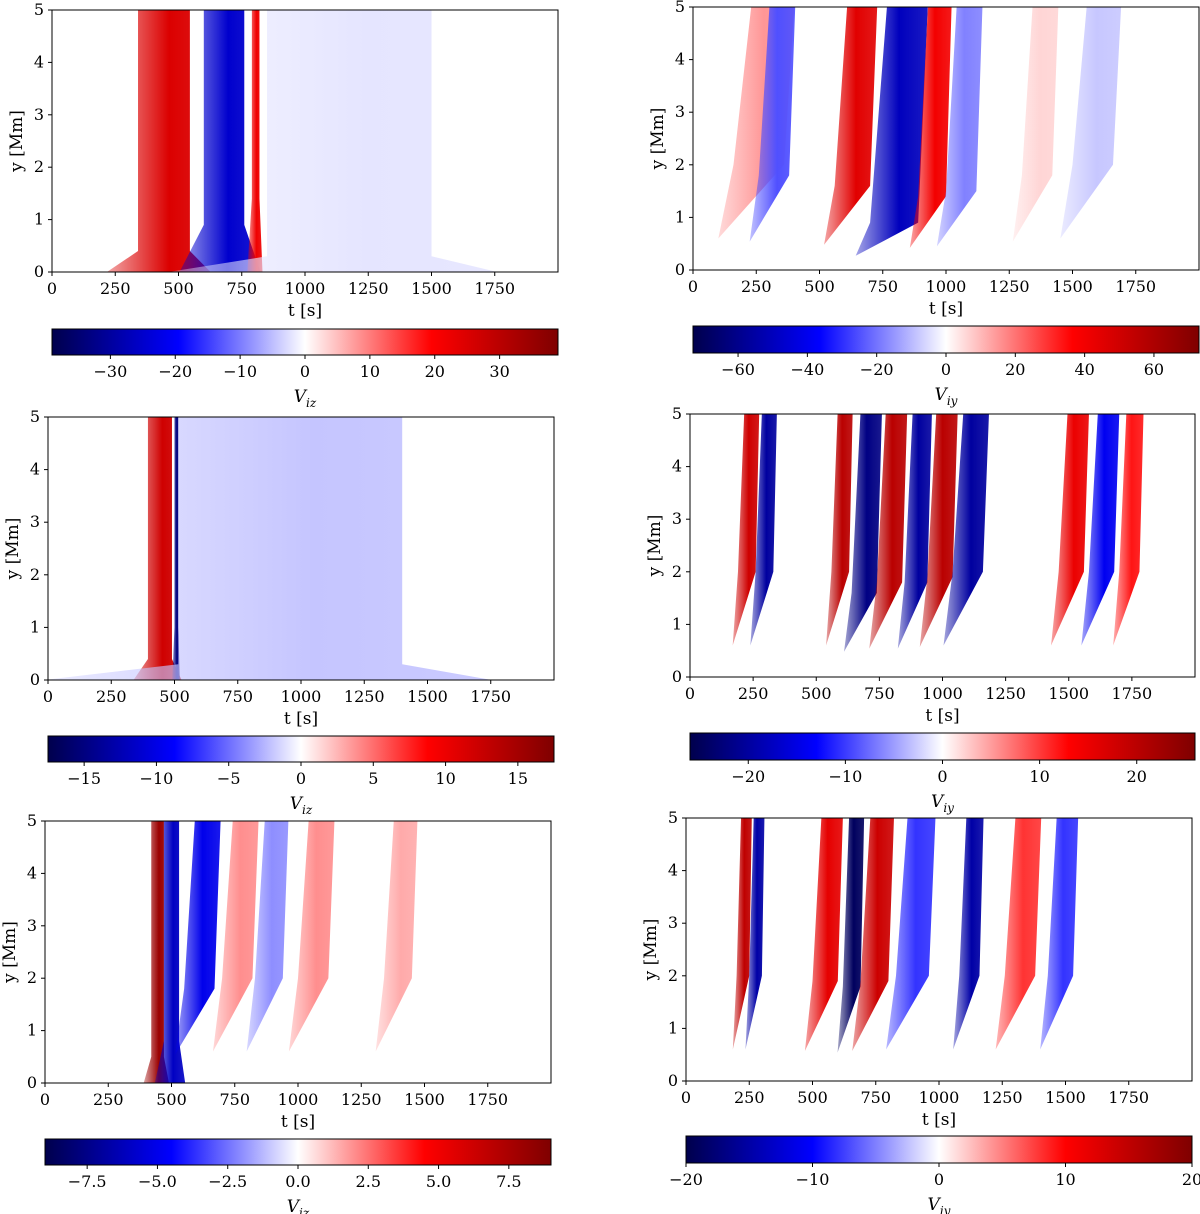  What do you see at coordinates (807, 369) in the screenshot?
I see `colorbar-tick-label: −40` at bounding box center [807, 369].